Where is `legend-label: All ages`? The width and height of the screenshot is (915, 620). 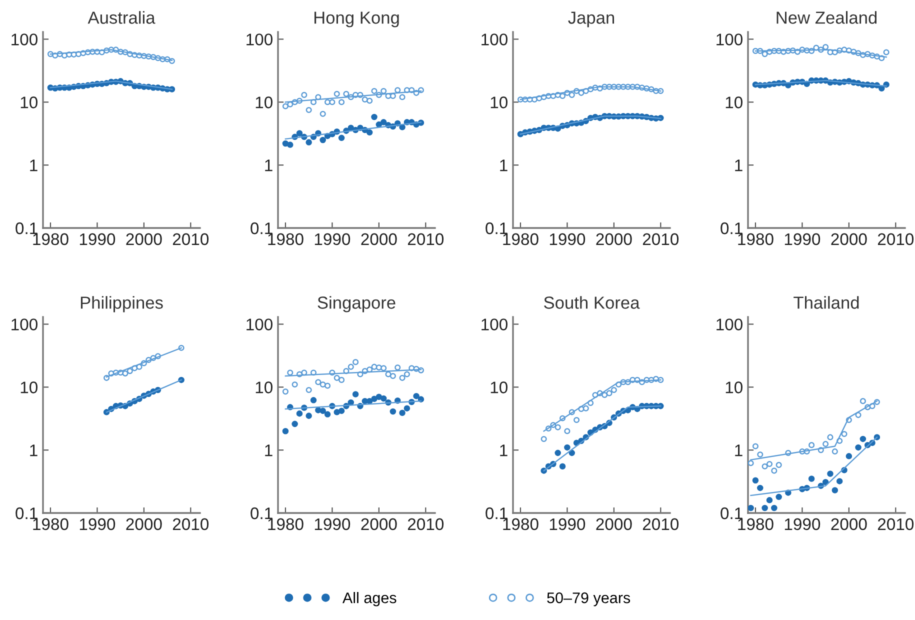
legend-label: All ages is located at coordinates (369, 599).